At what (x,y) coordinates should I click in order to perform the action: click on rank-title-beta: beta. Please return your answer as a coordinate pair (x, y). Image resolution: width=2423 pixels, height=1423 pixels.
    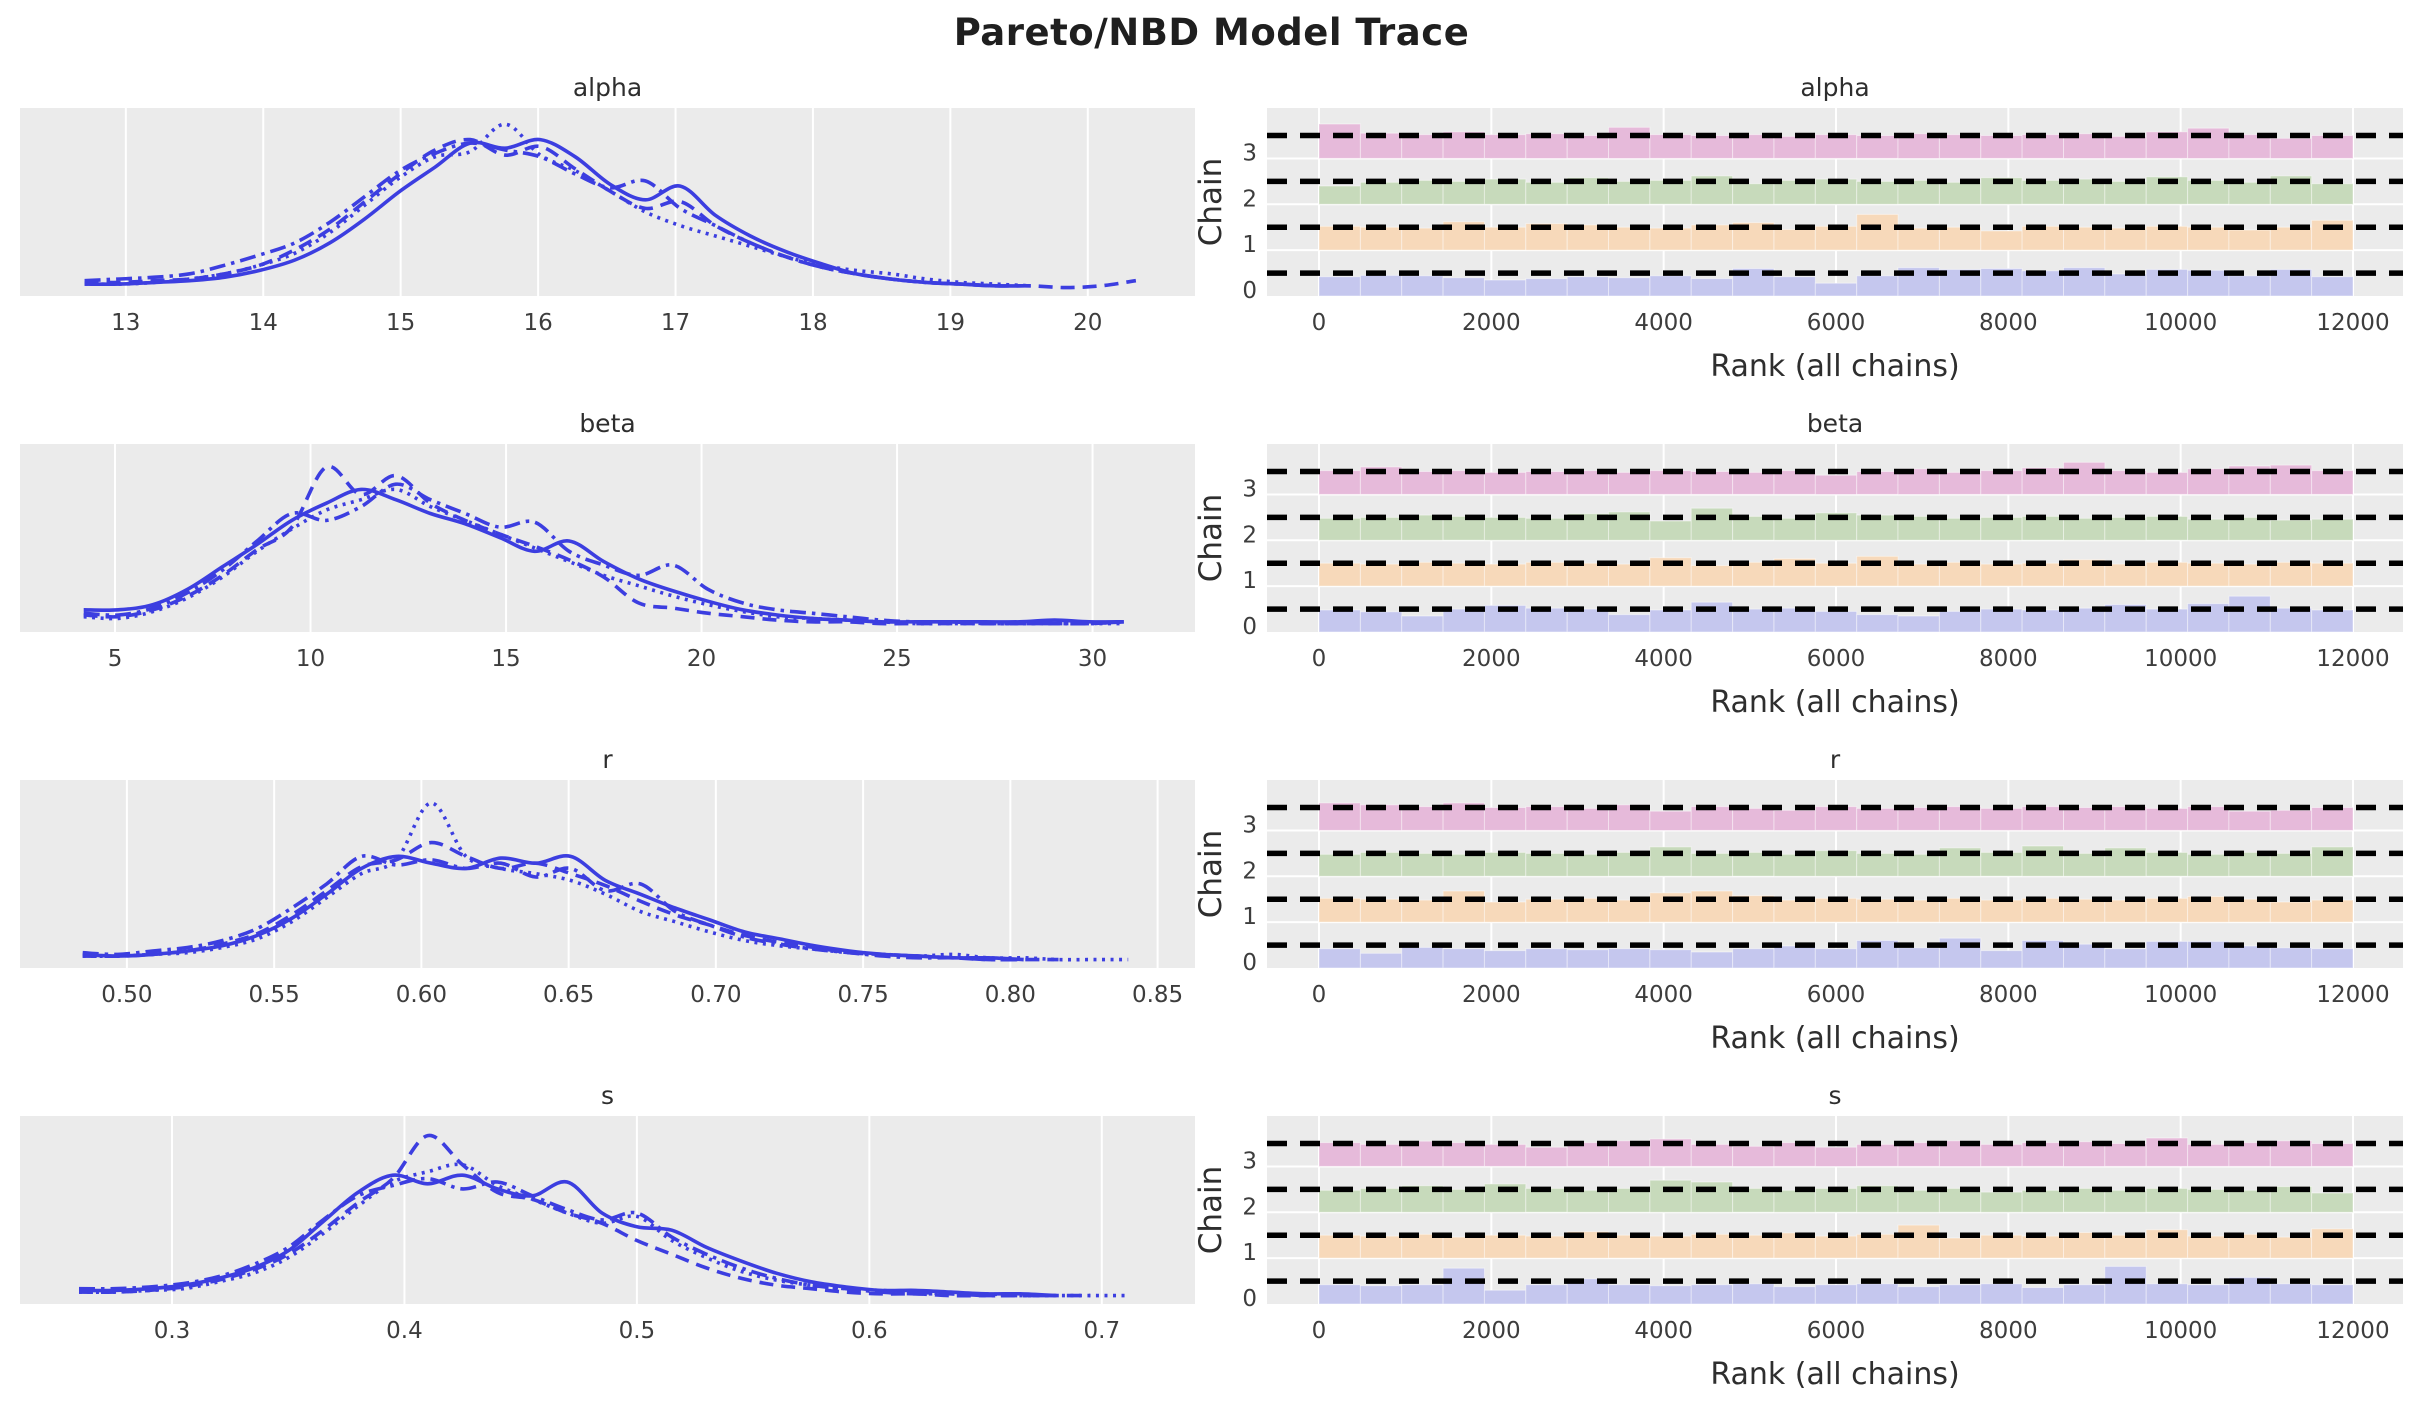
    Looking at the image, I should click on (1835, 423).